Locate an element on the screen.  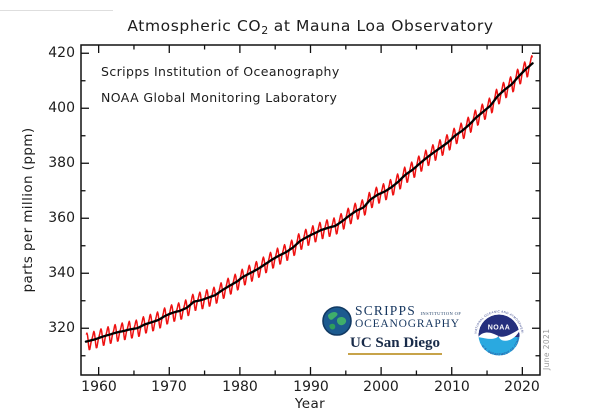
annotation-scripps: Scripps Institution of Oceanography is located at coordinates (220, 71).